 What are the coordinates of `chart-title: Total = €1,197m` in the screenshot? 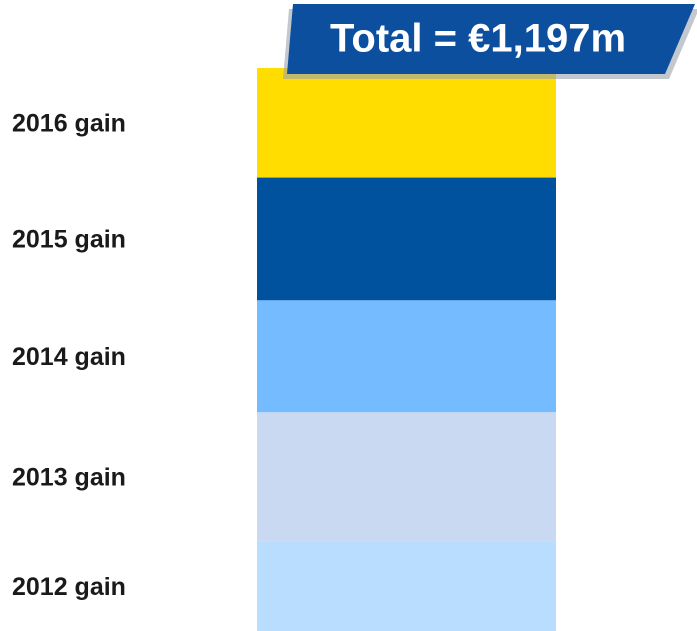 It's located at (478, 39).